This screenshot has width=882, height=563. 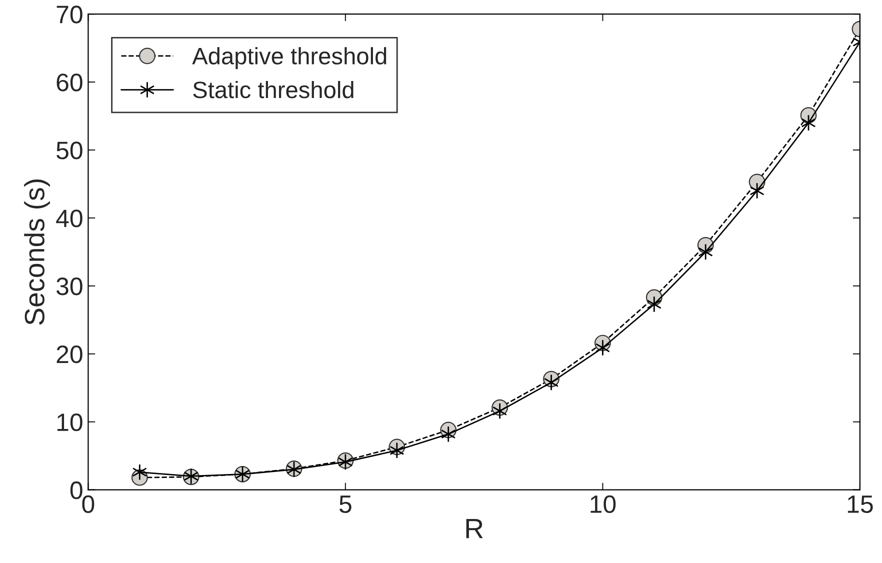 I want to click on y-tick-label: 10, so click(x=69, y=422).